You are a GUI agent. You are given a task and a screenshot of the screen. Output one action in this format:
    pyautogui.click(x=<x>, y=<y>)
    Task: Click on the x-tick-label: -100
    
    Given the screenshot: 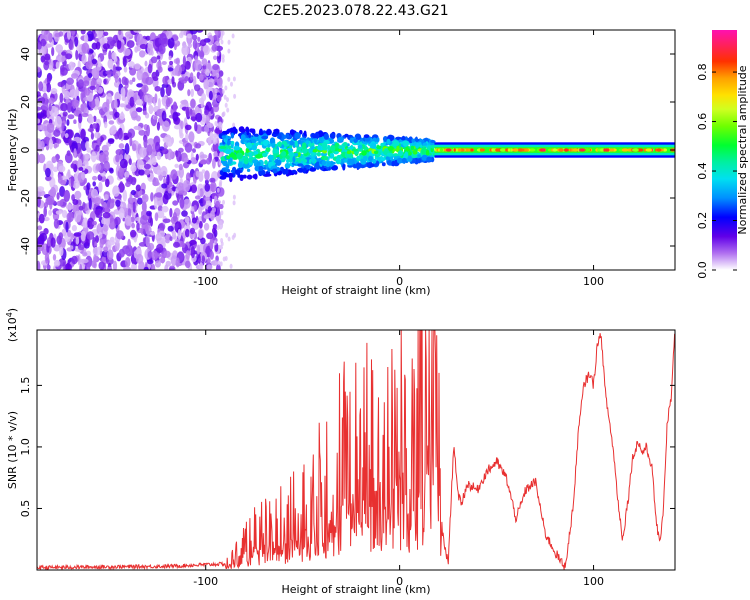 What is the action you would take?
    pyautogui.click(x=205, y=281)
    